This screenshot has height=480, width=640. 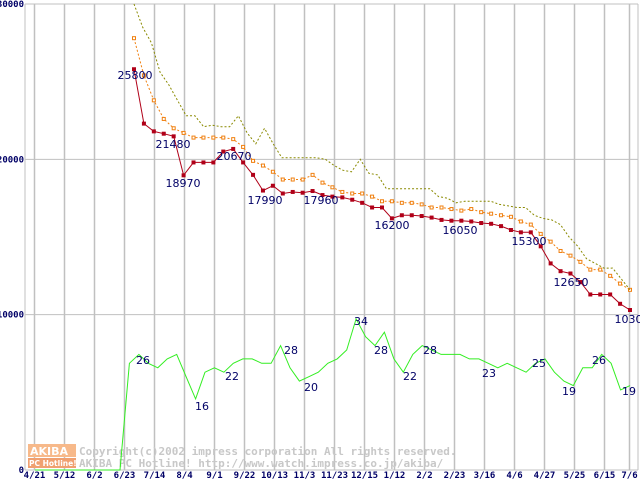 I want to click on logo-bottom-box, so click(x=52, y=463).